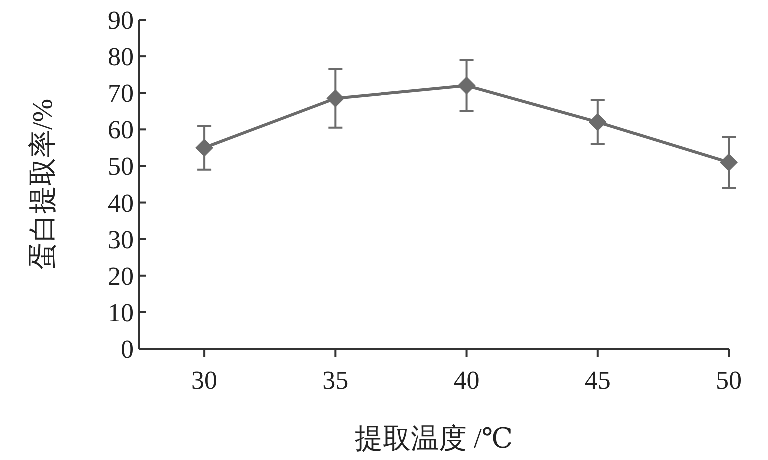  Describe the element at coordinates (467, 380) in the screenshot. I see `x-tick-label: 40` at that location.